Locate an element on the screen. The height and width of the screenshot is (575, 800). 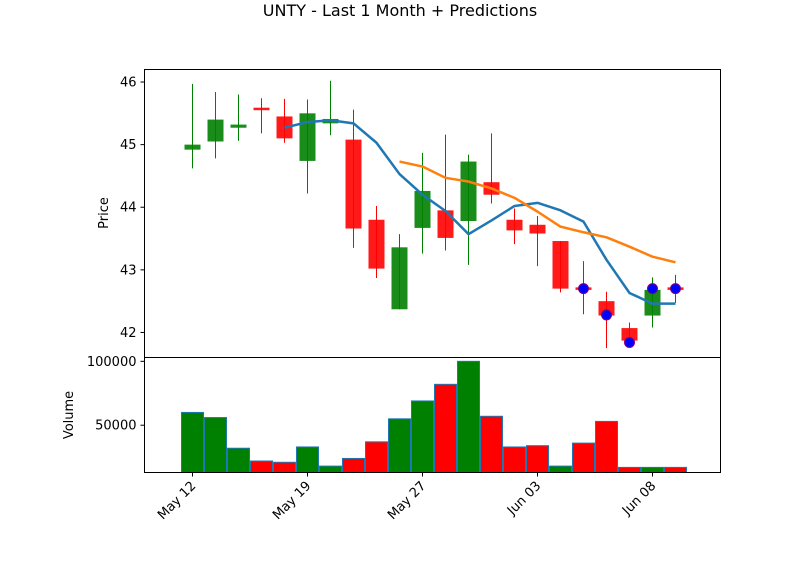
x-tick-label: Jun 08 is located at coordinates (639, 499).